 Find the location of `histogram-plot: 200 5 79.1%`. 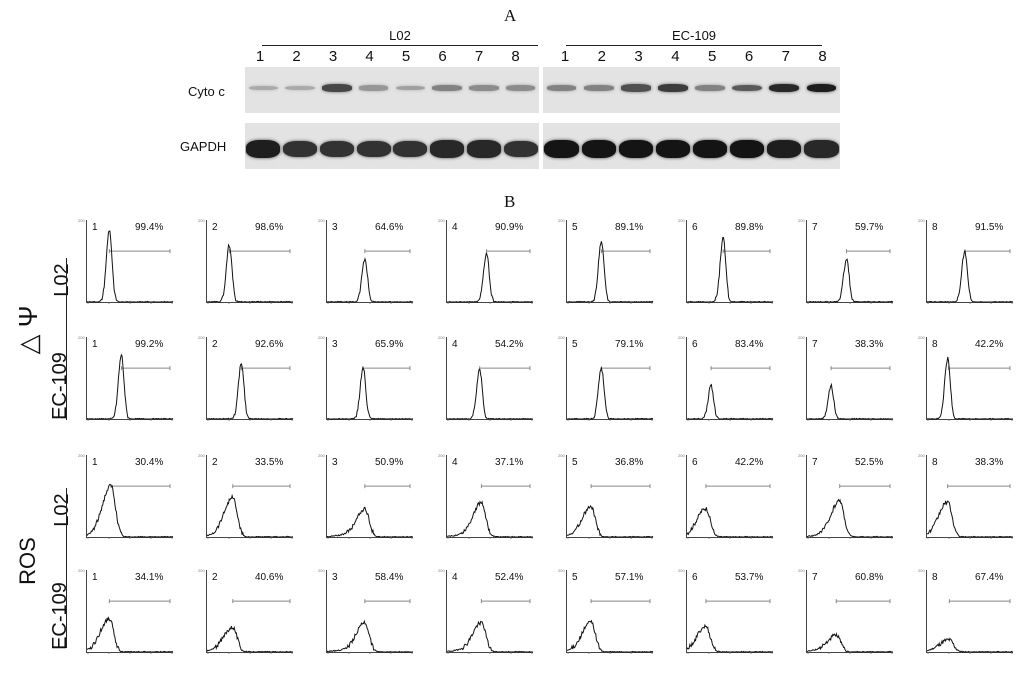

histogram-plot: 200 5 79.1% is located at coordinates (606, 378).